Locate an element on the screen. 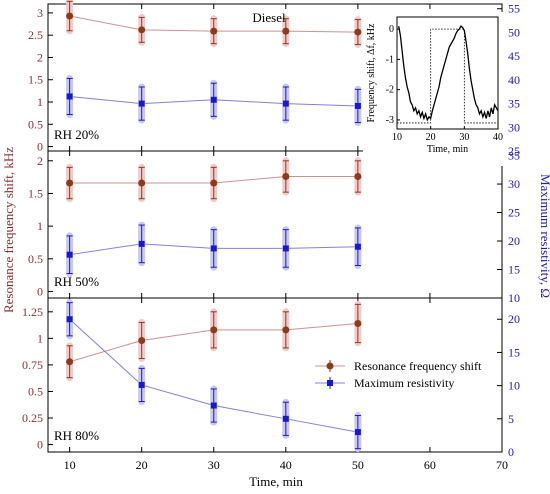 Image resolution: width=550 pixels, height=494 pixels. left-tick-label: 2.5 is located at coordinates (35, 35).